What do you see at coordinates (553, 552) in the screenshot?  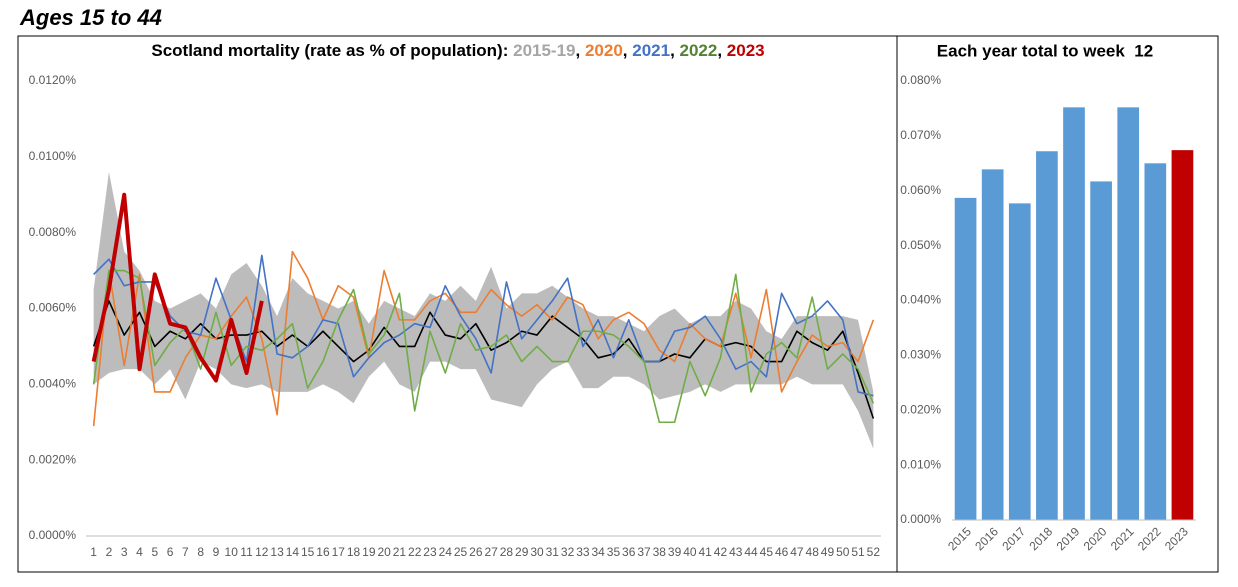 I see `x-tick-label: 31` at bounding box center [553, 552].